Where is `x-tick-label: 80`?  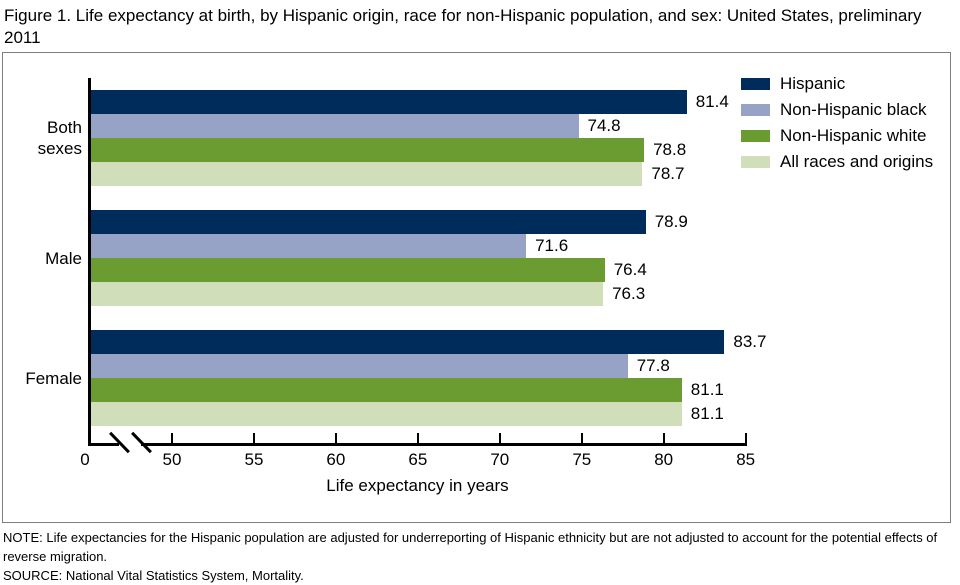
x-tick-label: 80 is located at coordinates (664, 459).